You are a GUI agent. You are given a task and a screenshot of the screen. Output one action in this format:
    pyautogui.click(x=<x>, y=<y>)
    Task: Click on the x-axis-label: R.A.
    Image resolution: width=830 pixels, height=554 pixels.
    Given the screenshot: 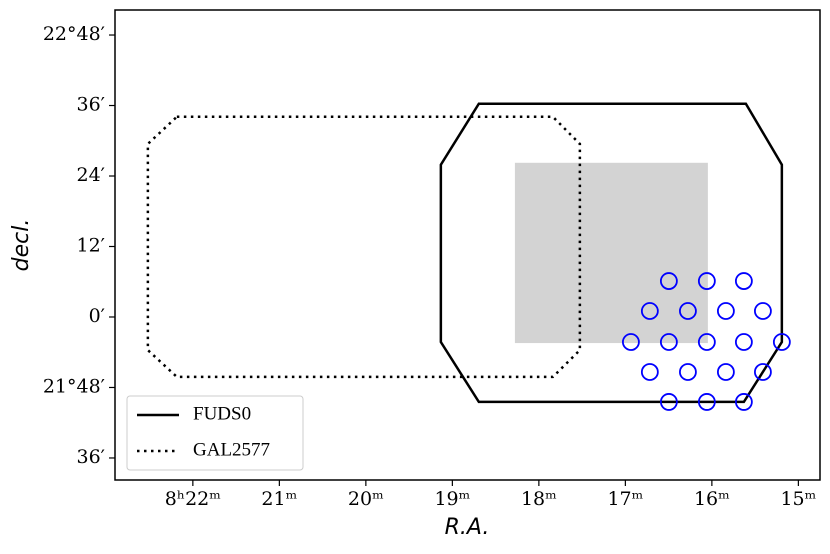 What is the action you would take?
    pyautogui.click(x=467, y=527)
    